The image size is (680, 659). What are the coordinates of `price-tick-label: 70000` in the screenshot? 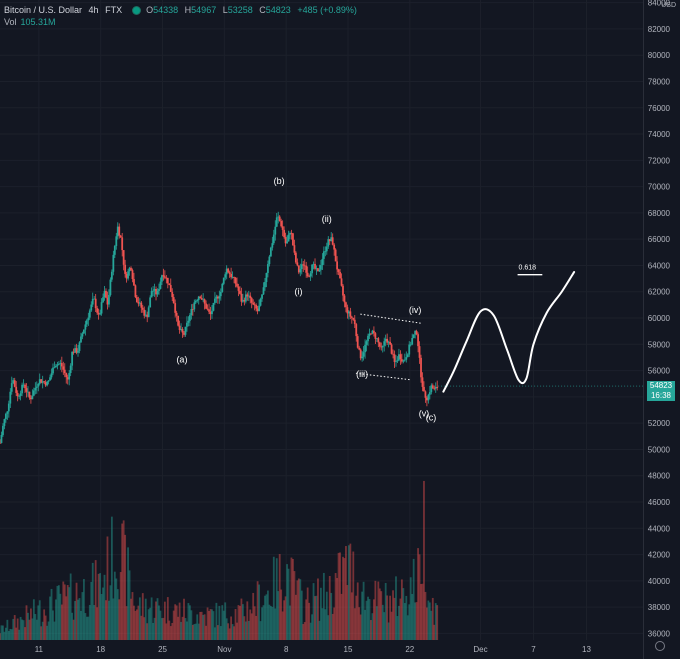 It's located at (659, 187).